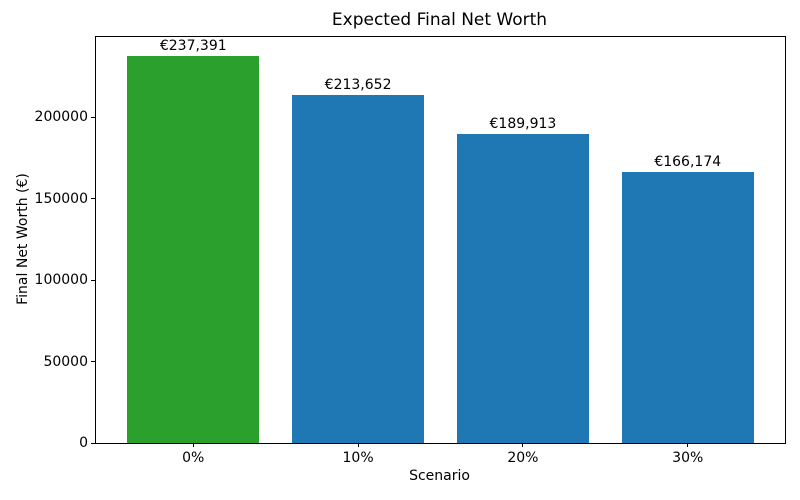  What do you see at coordinates (61, 117) in the screenshot?
I see `y-tick-label: 200000` at bounding box center [61, 117].